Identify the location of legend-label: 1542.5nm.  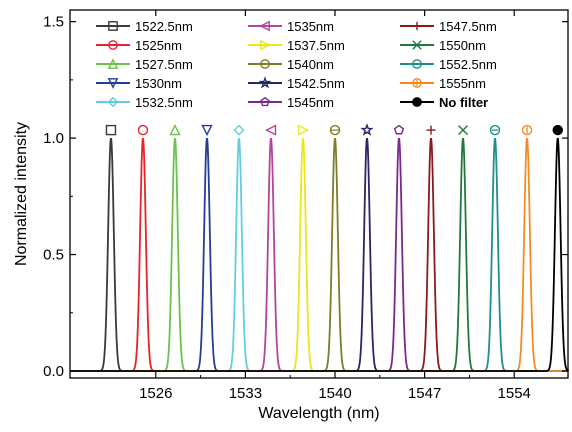
(316, 83).